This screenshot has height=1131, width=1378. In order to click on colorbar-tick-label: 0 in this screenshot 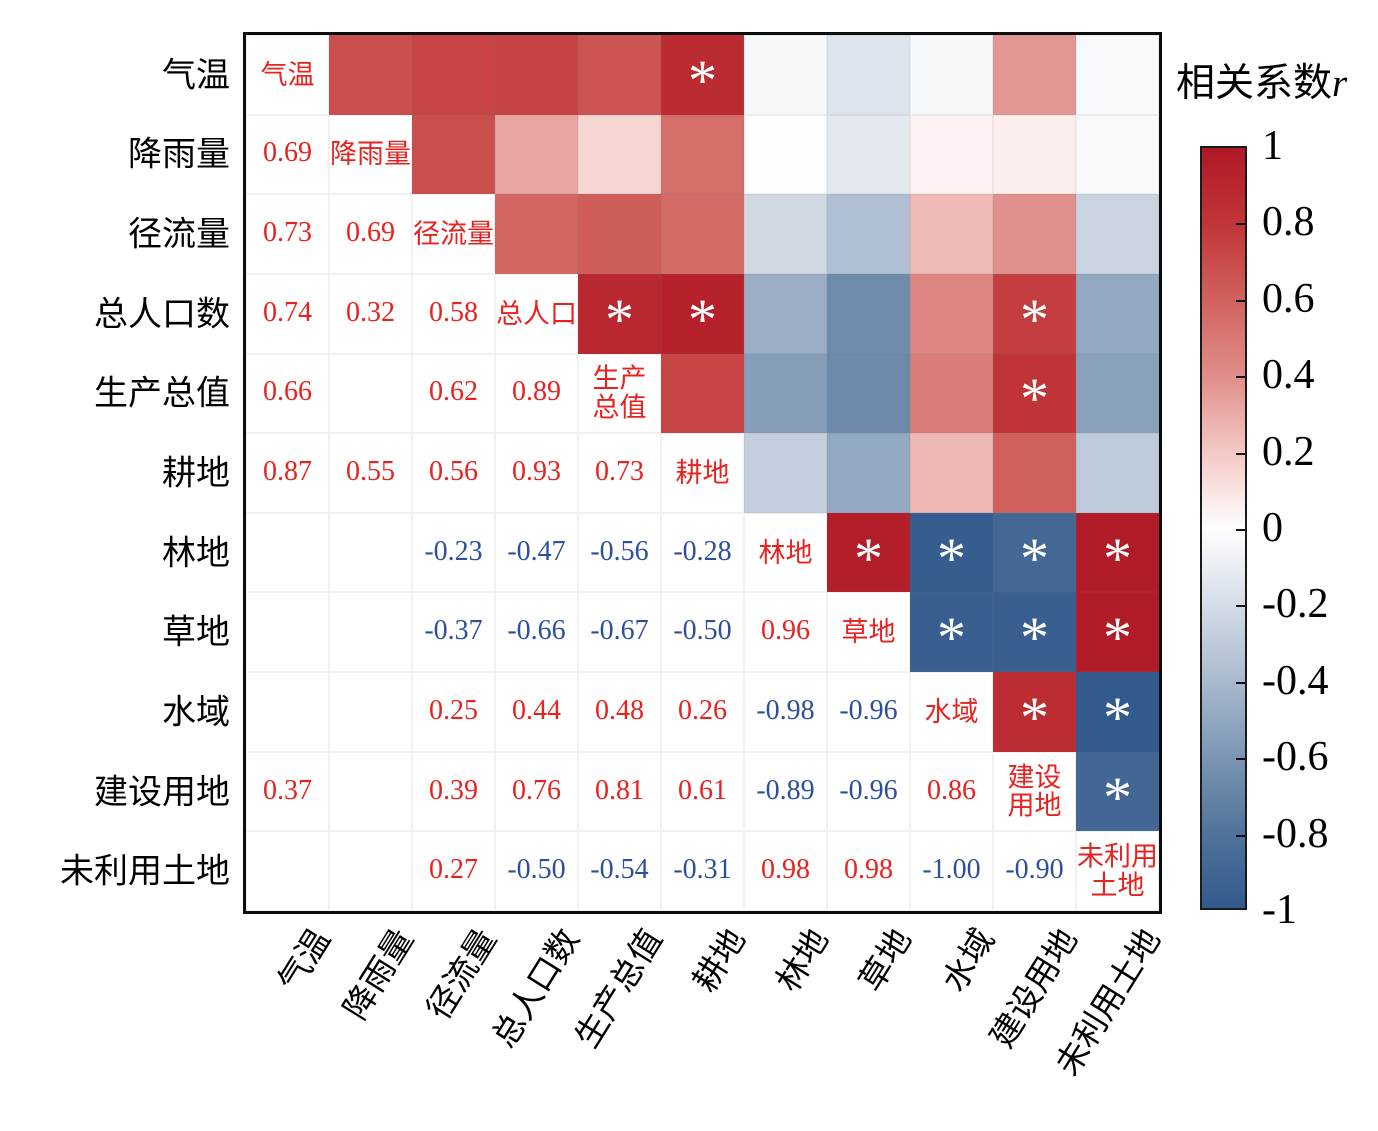, I will do `click(1272, 528)`.